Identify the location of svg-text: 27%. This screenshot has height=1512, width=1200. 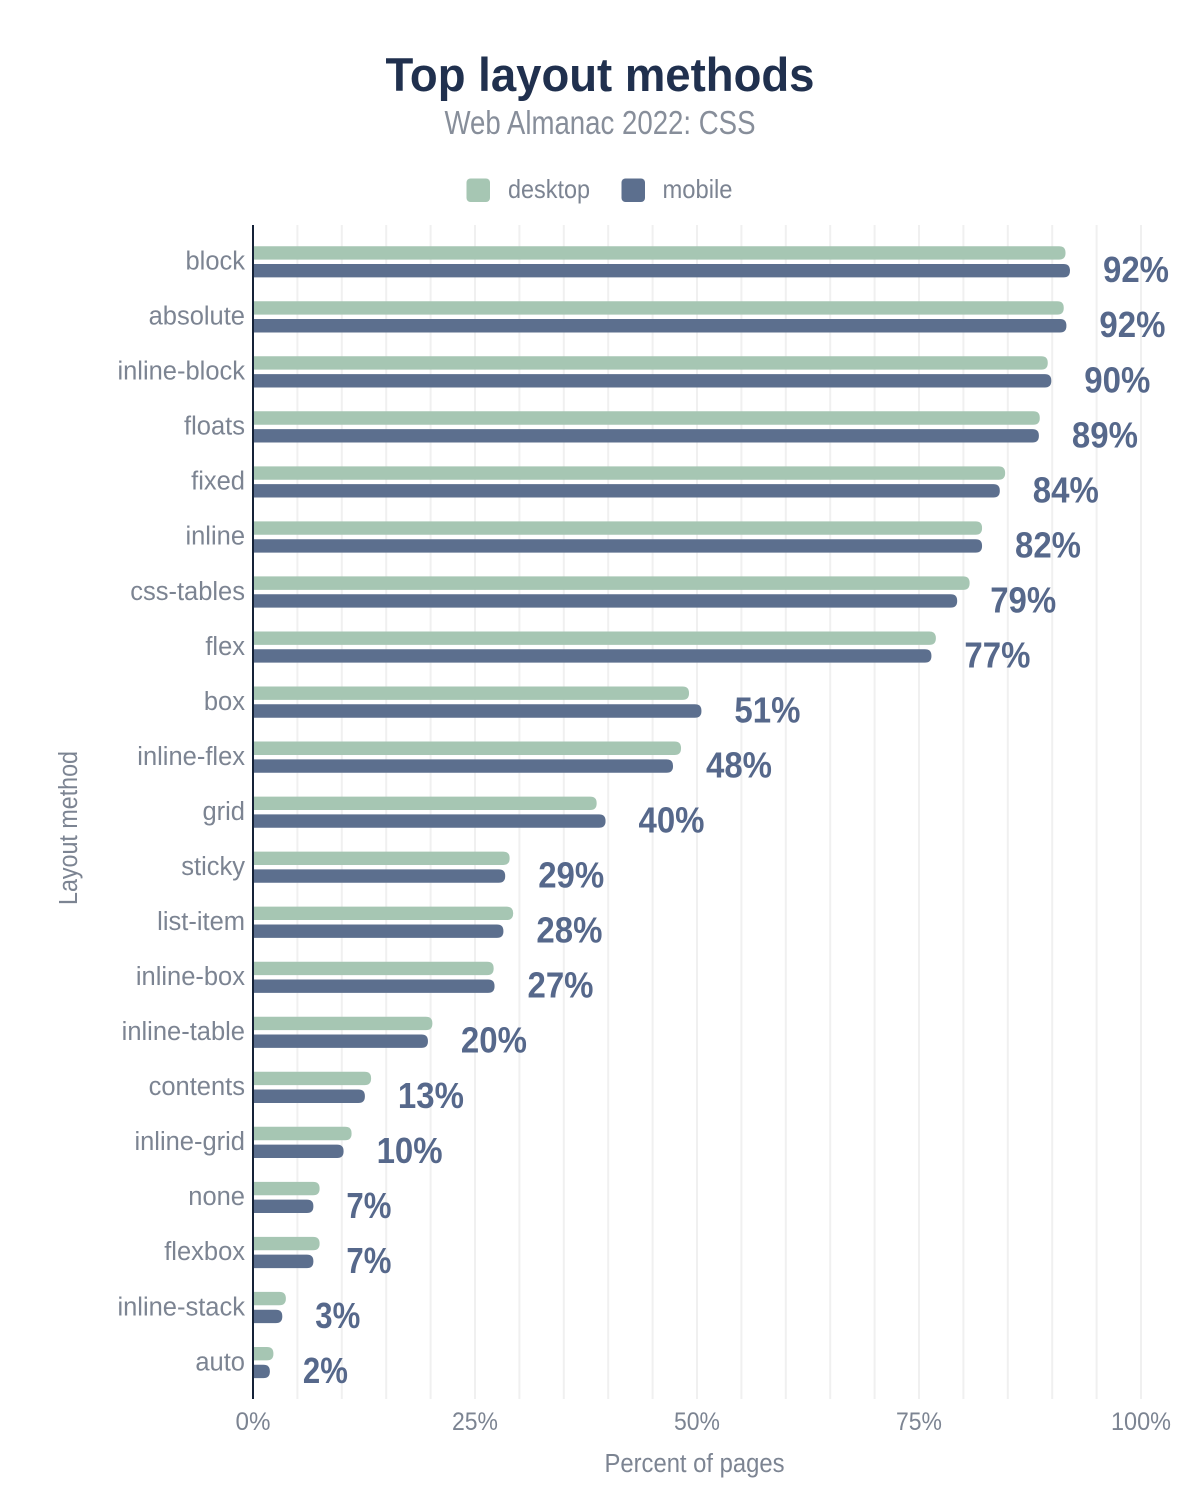
(561, 985).